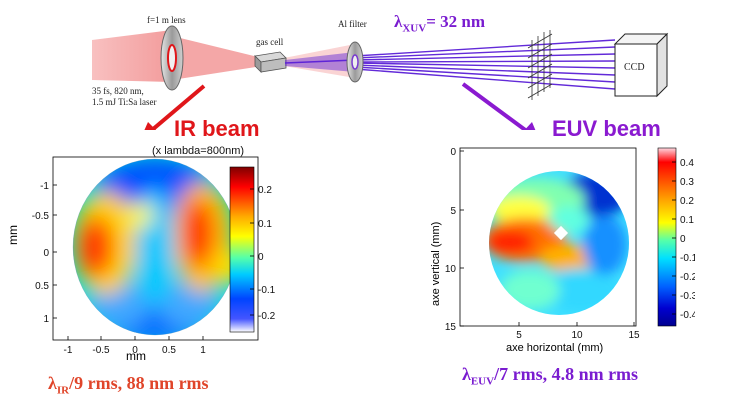 This screenshot has height=409, width=738. I want to click on ir-y-tick-label: 1, so click(46, 319).